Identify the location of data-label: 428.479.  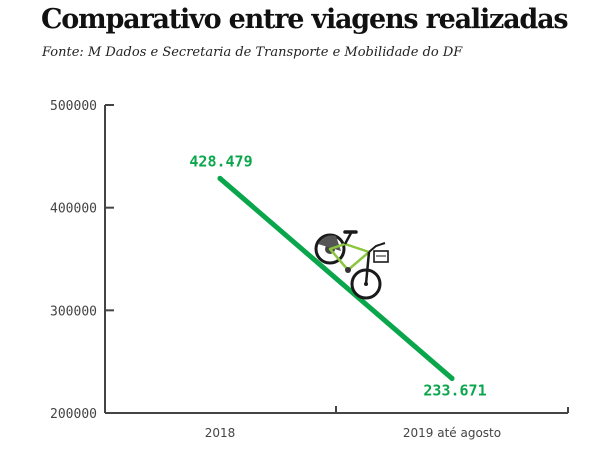
(220, 161).